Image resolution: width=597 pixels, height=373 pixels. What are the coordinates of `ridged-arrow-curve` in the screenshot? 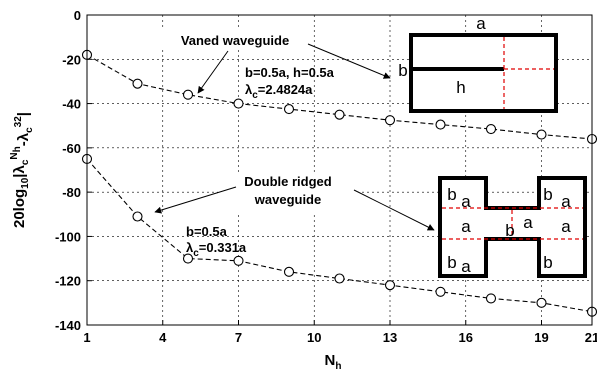 It's located at (195, 200).